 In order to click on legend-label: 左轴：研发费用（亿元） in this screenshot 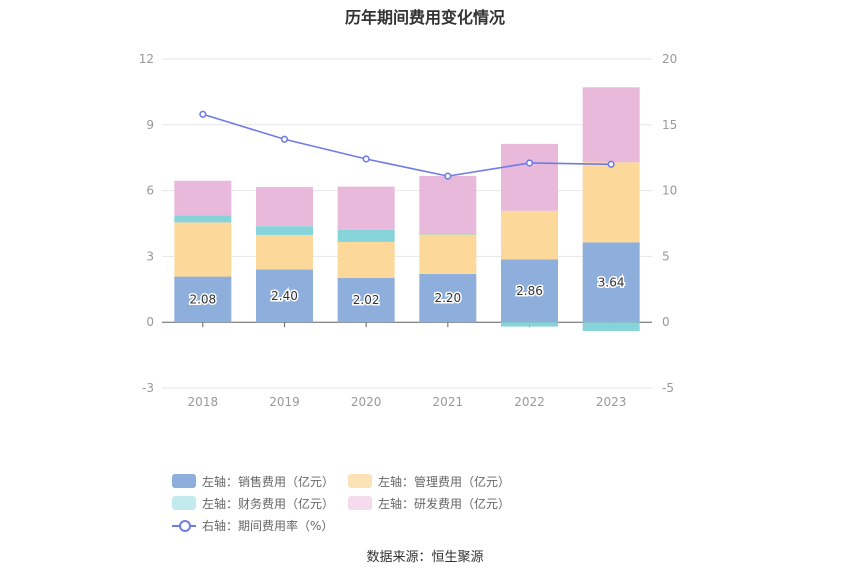, I will do `click(444, 503)`.